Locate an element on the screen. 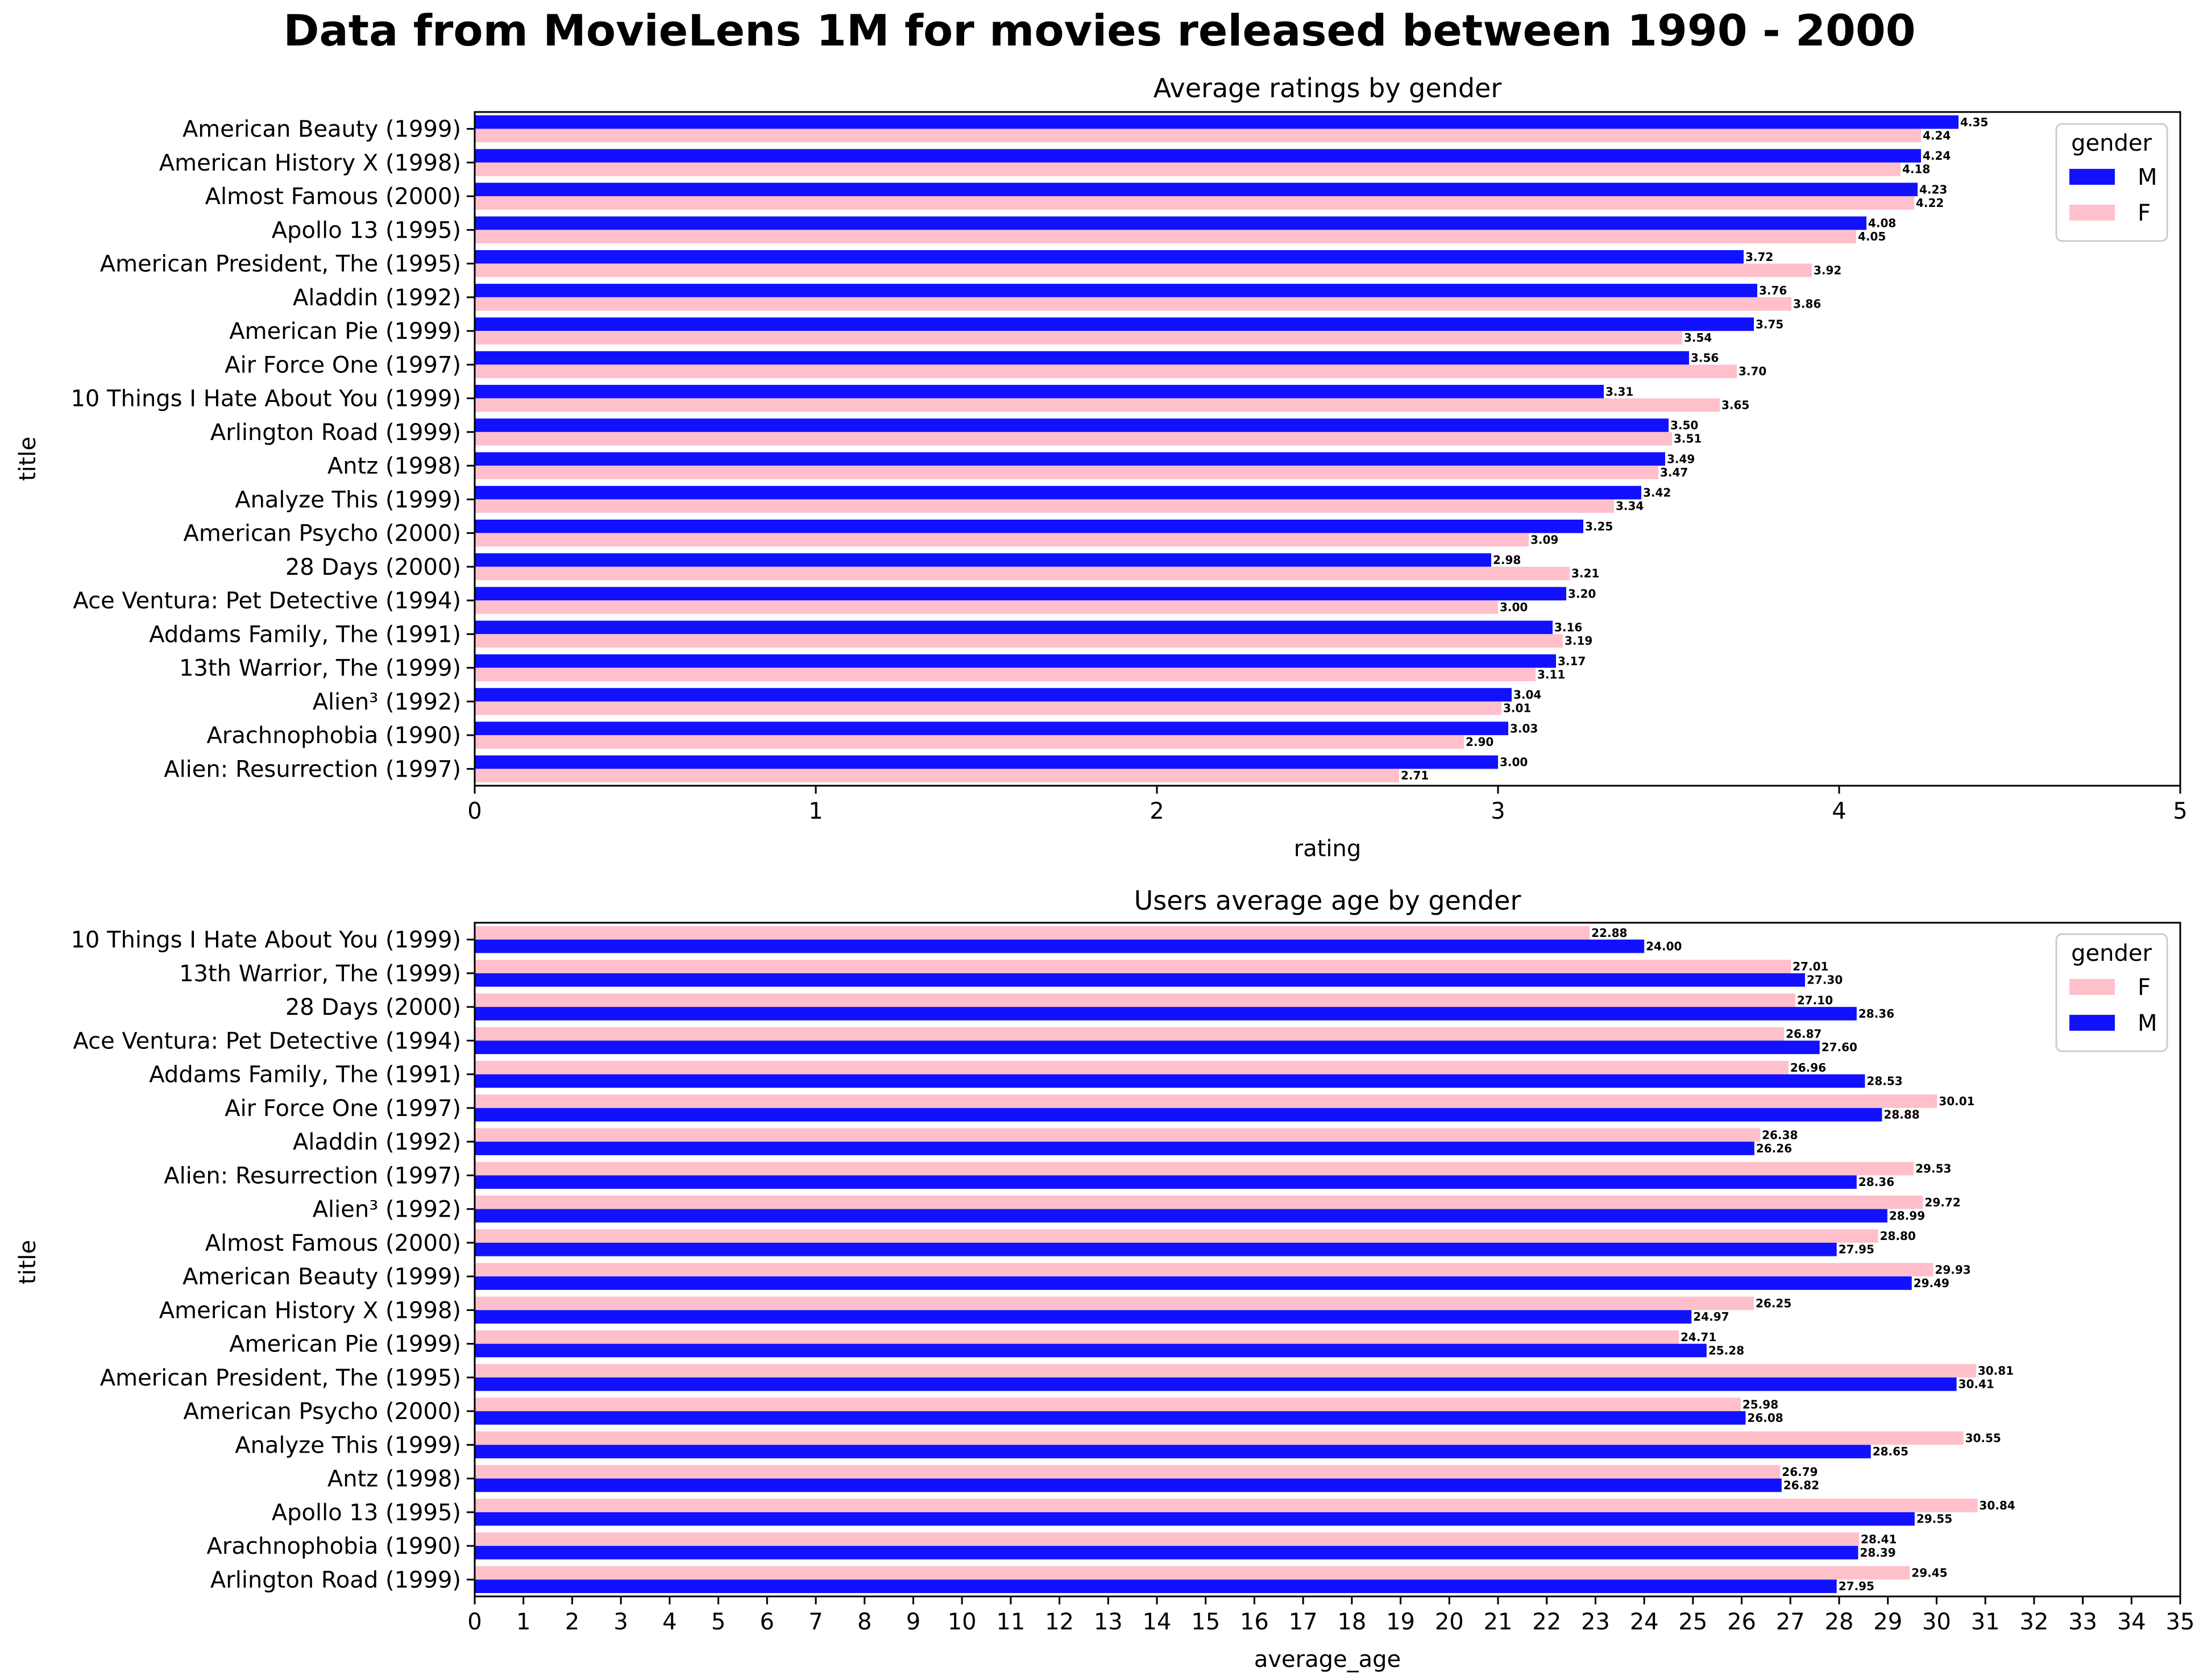 This screenshot has height=1680, width=2199. ratings-bar-m-american-psycho-2000 is located at coordinates (1029, 526).